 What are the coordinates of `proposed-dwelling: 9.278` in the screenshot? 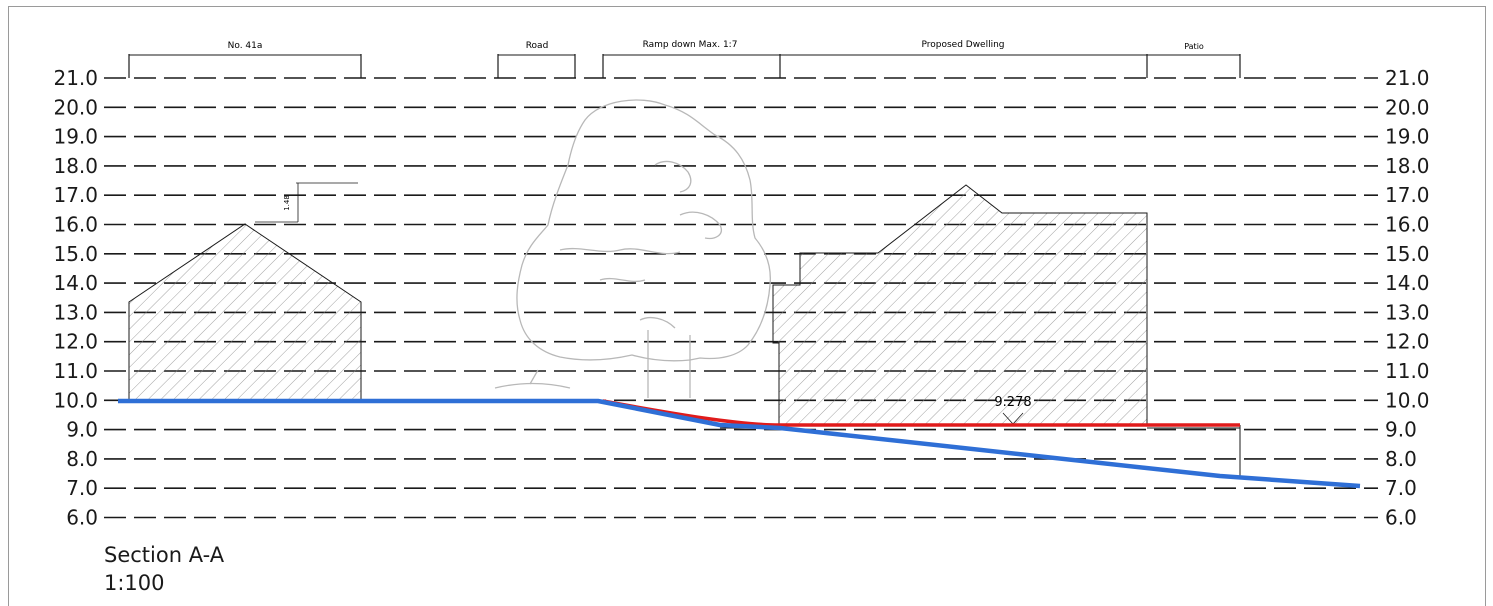 It's located at (960, 305).